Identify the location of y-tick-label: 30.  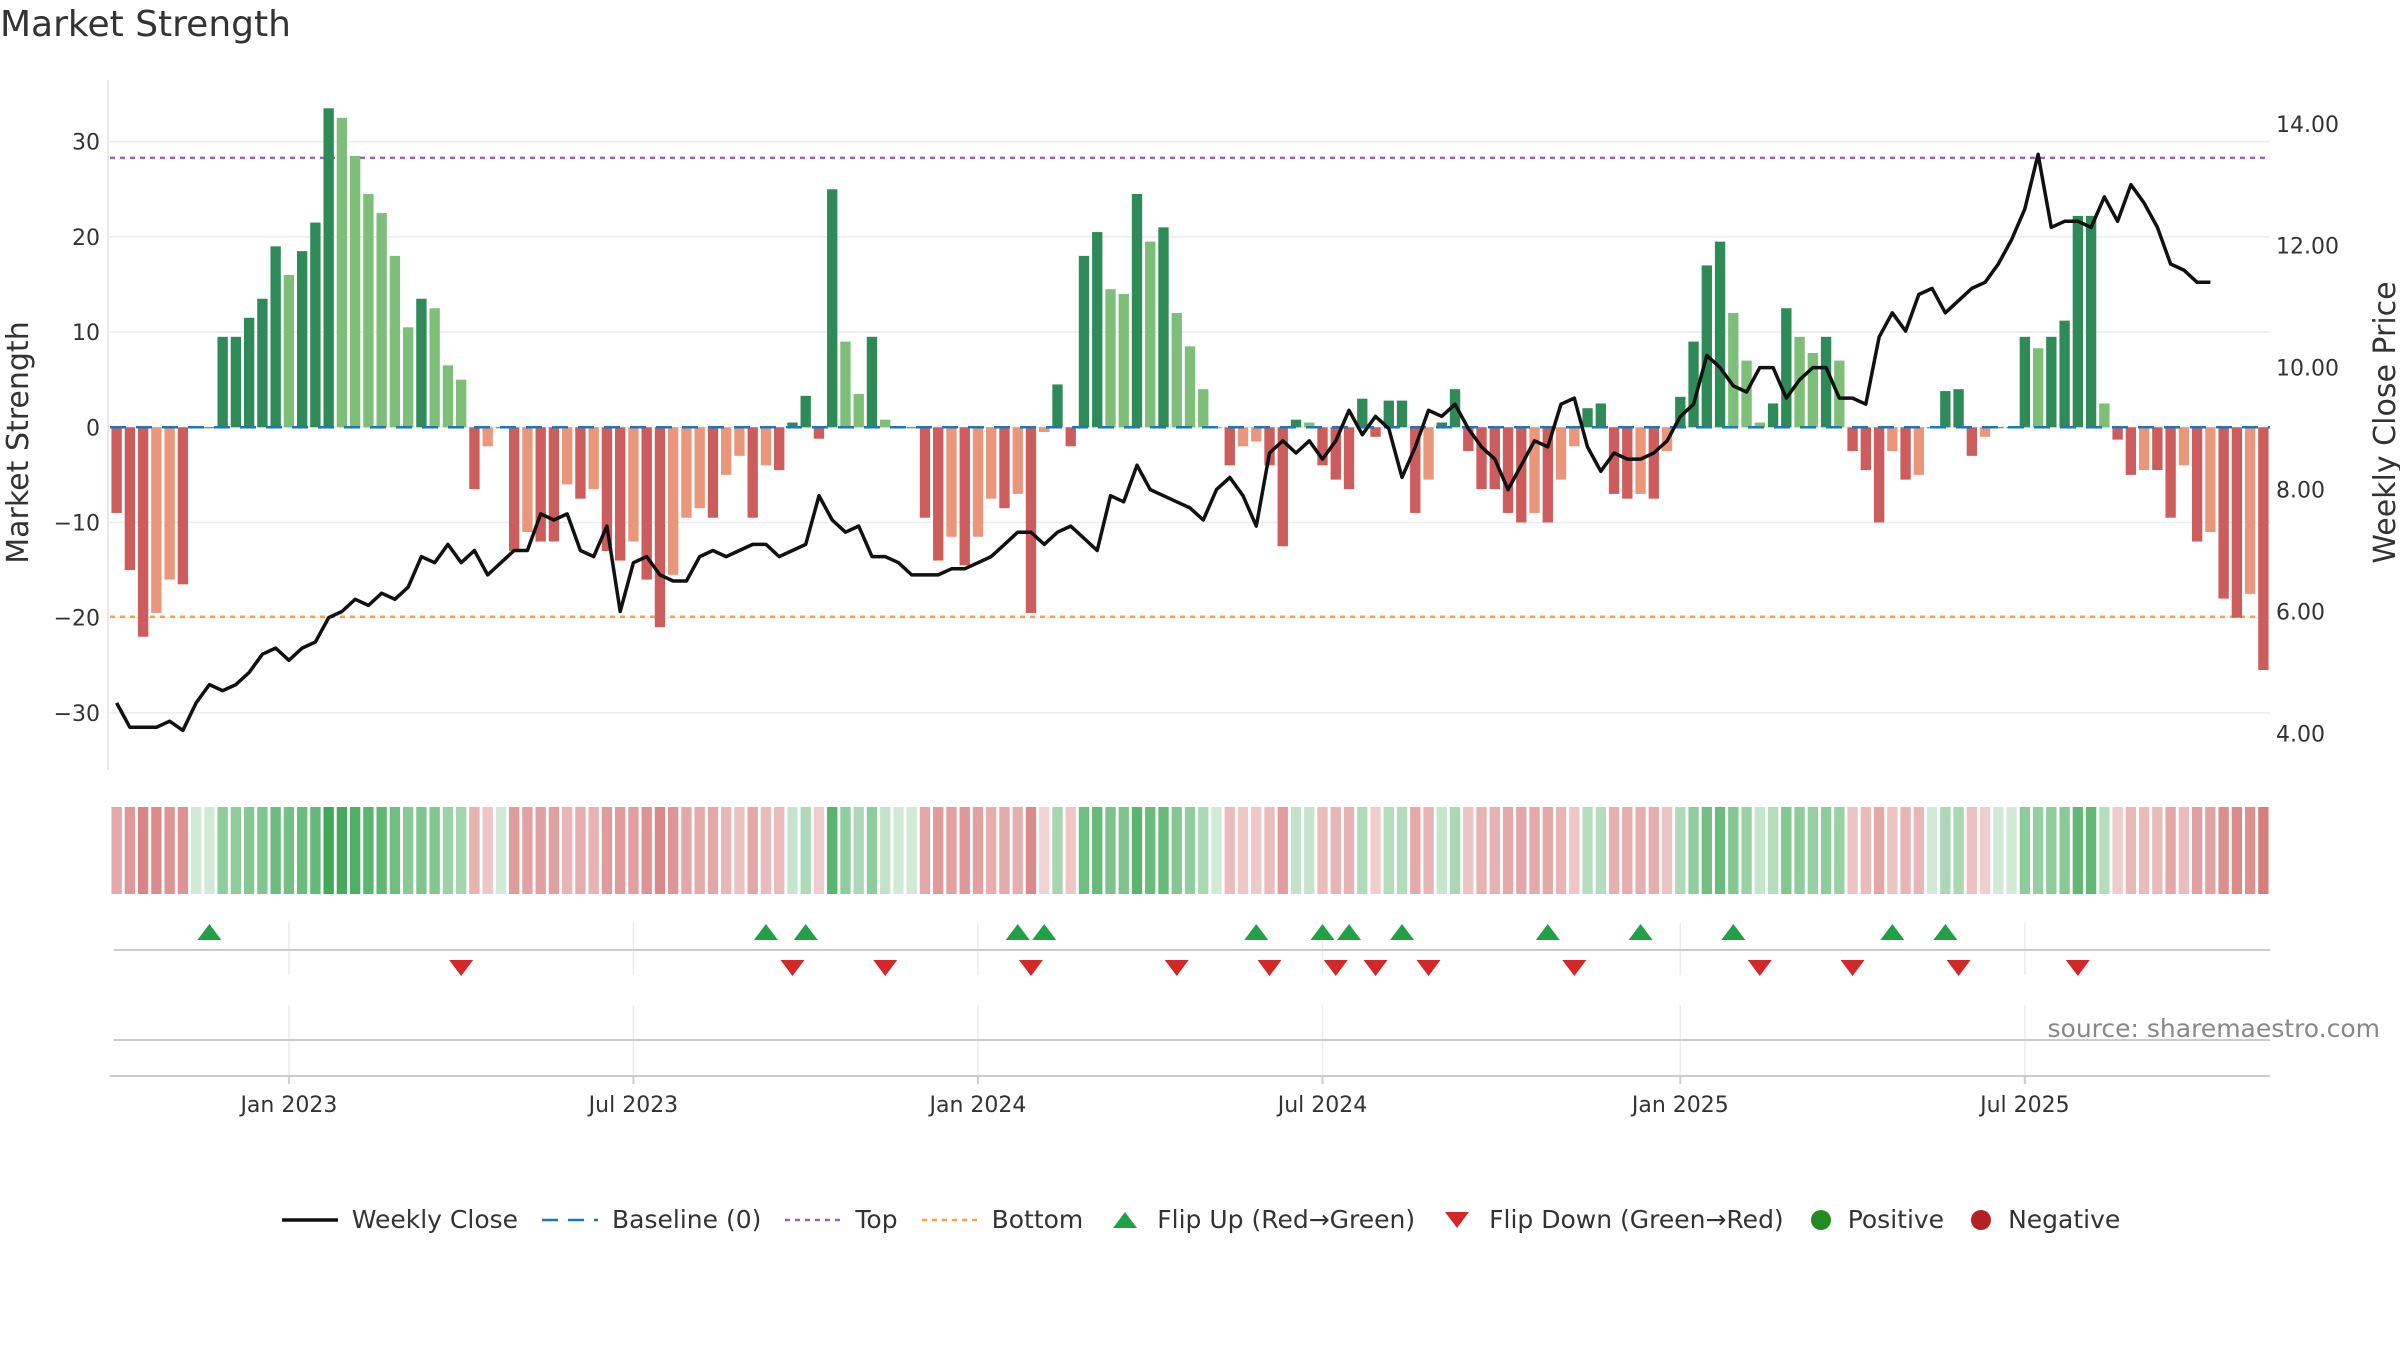
(86, 143).